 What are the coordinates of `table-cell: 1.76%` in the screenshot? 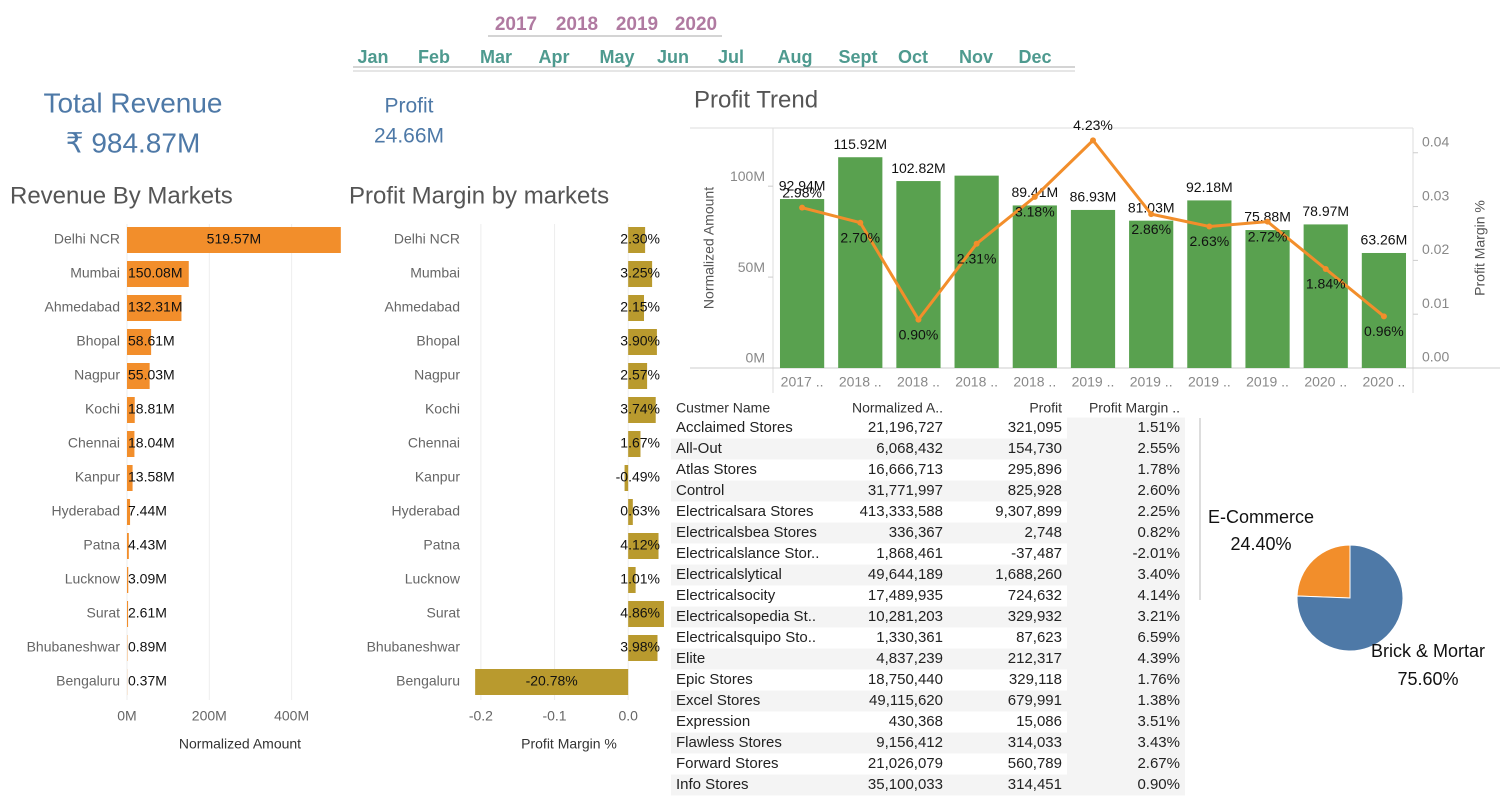 It's located at (1158, 679).